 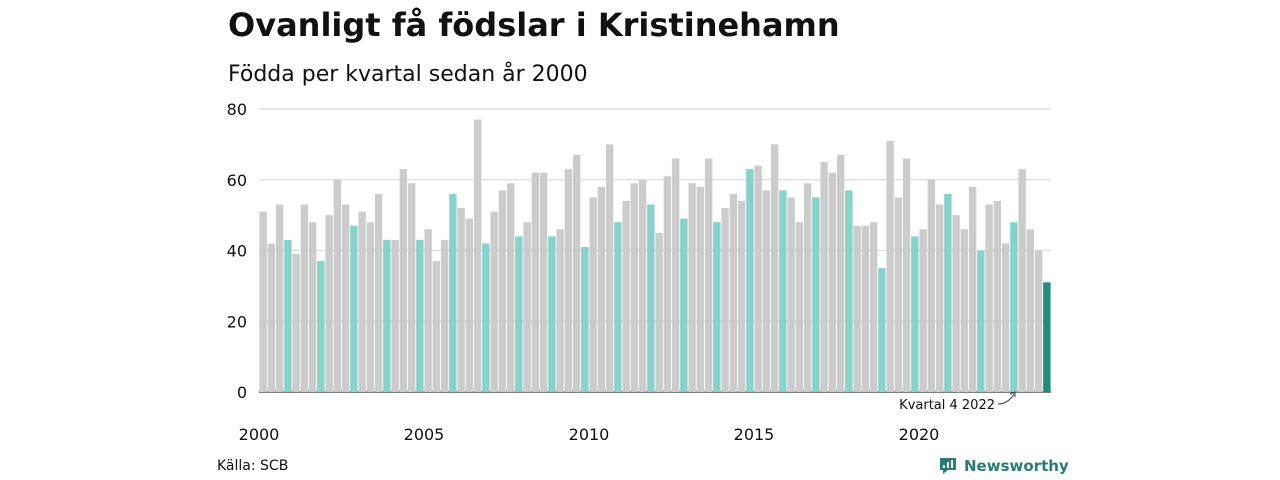 What do you see at coordinates (237, 180) in the screenshot?
I see `y-tick-label: 60` at bounding box center [237, 180].